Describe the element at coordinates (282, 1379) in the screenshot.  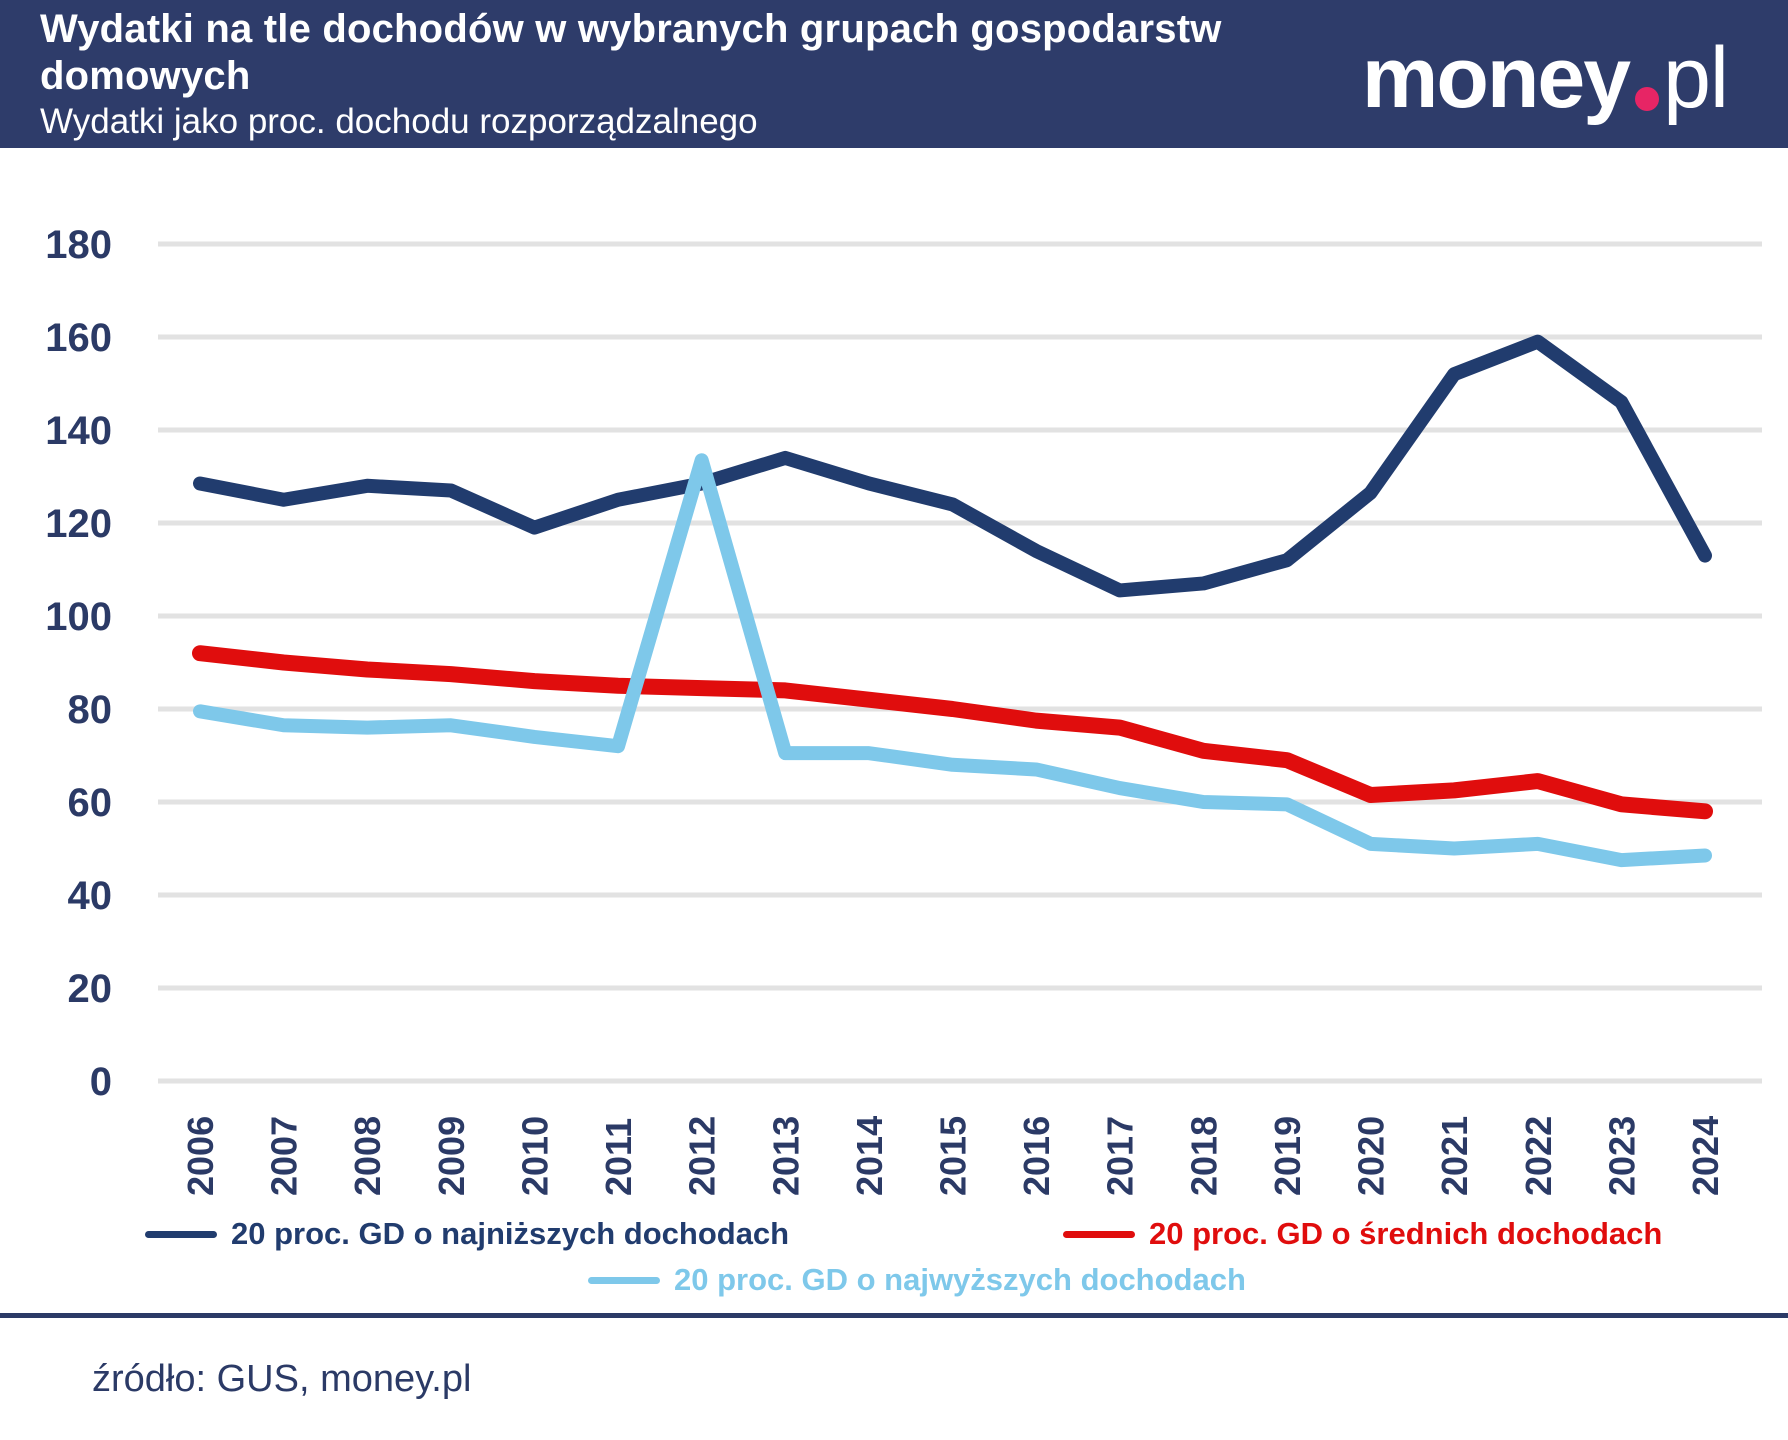
I see `source-text: źródło: GUS, money.pl` at that location.